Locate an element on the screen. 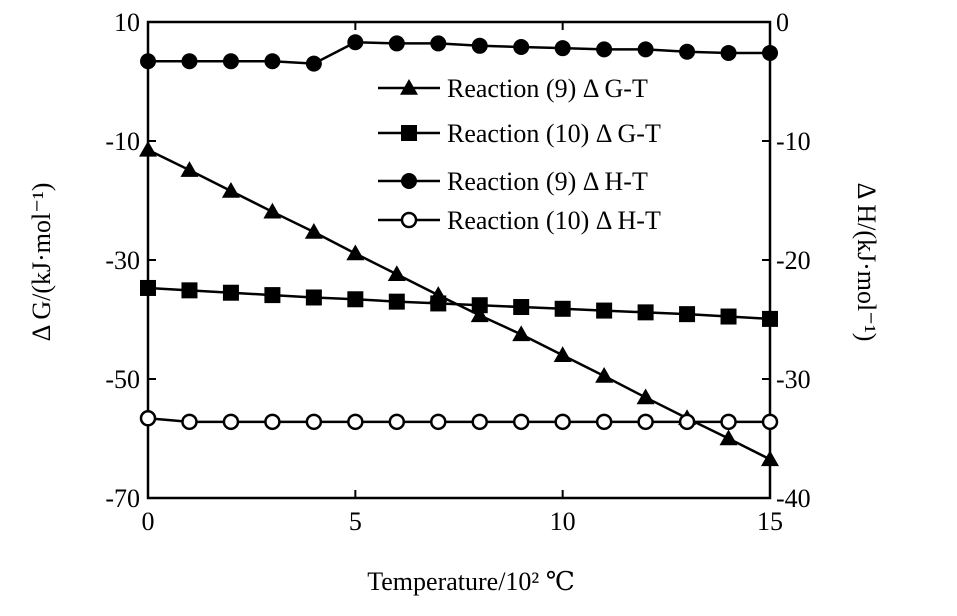 The height and width of the screenshot is (616, 957). x-axis-title: Temperature/10² ℃ is located at coordinates (471, 581).